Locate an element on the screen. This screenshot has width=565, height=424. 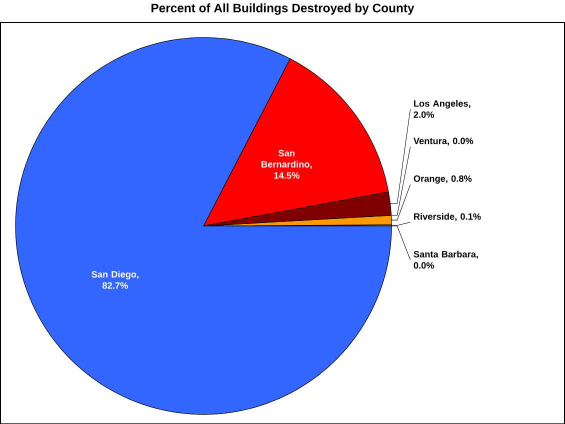
category-label: Ventura is located at coordinates (431, 141).